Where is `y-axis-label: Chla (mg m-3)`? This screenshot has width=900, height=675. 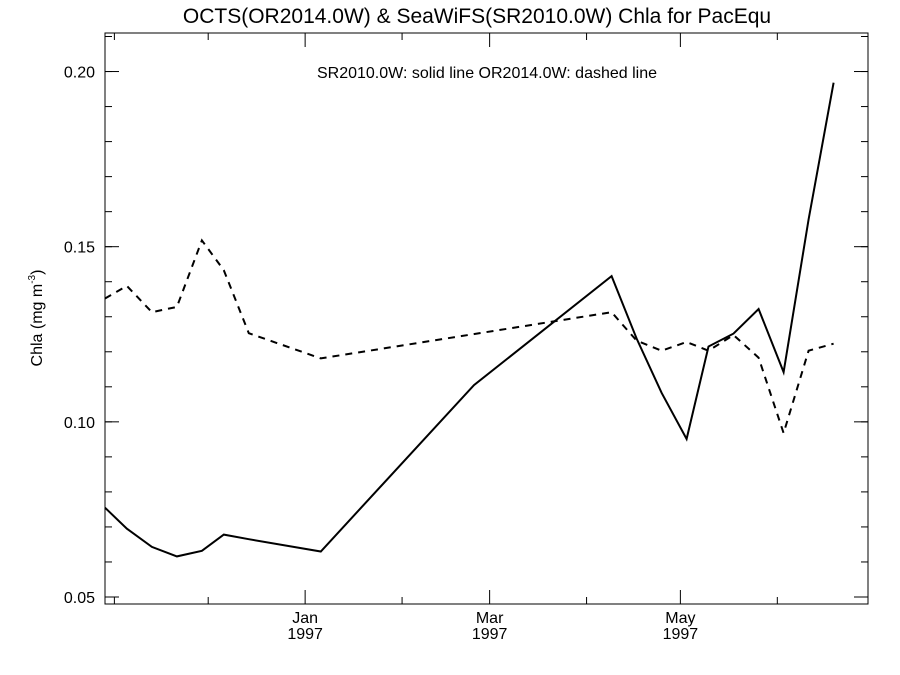 y-axis-label: Chla (mg m-3) is located at coordinates (36, 318).